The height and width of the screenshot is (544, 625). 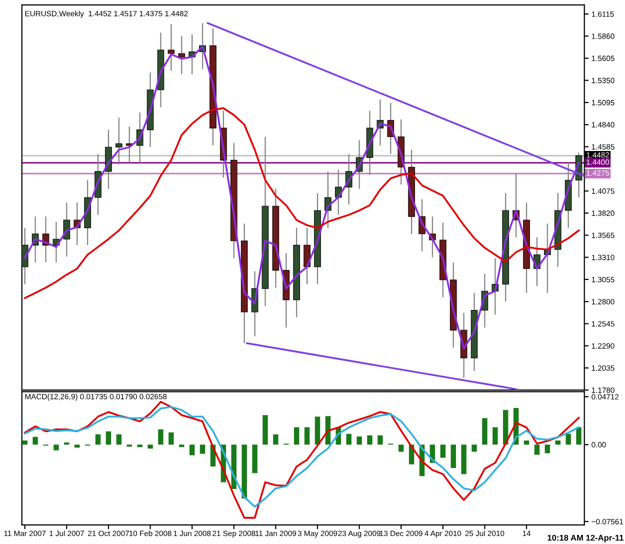 What do you see at coordinates (586, 538) in the screenshot?
I see `text: 10:18 AM 12-Apr-11` at bounding box center [586, 538].